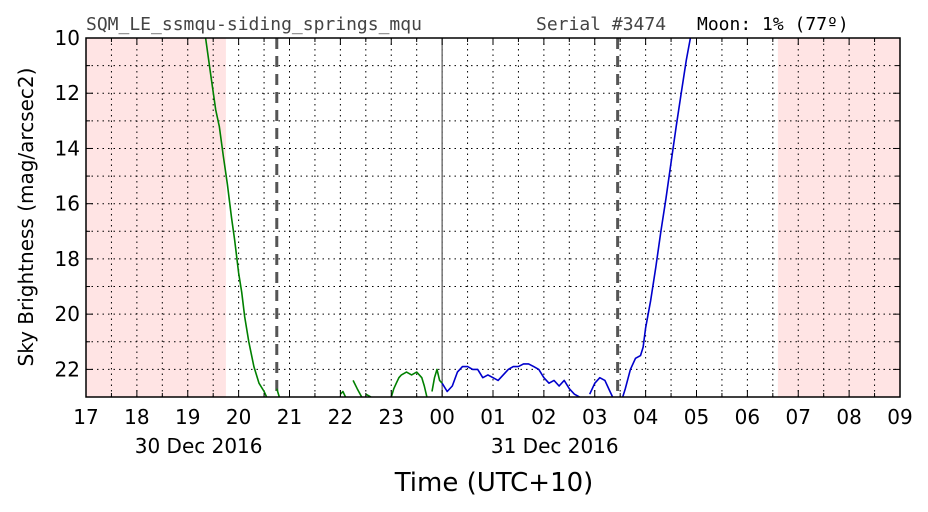 This screenshot has width=928, height=512. What do you see at coordinates (594, 417) in the screenshot?
I see `x-tick-label: 03` at bounding box center [594, 417].